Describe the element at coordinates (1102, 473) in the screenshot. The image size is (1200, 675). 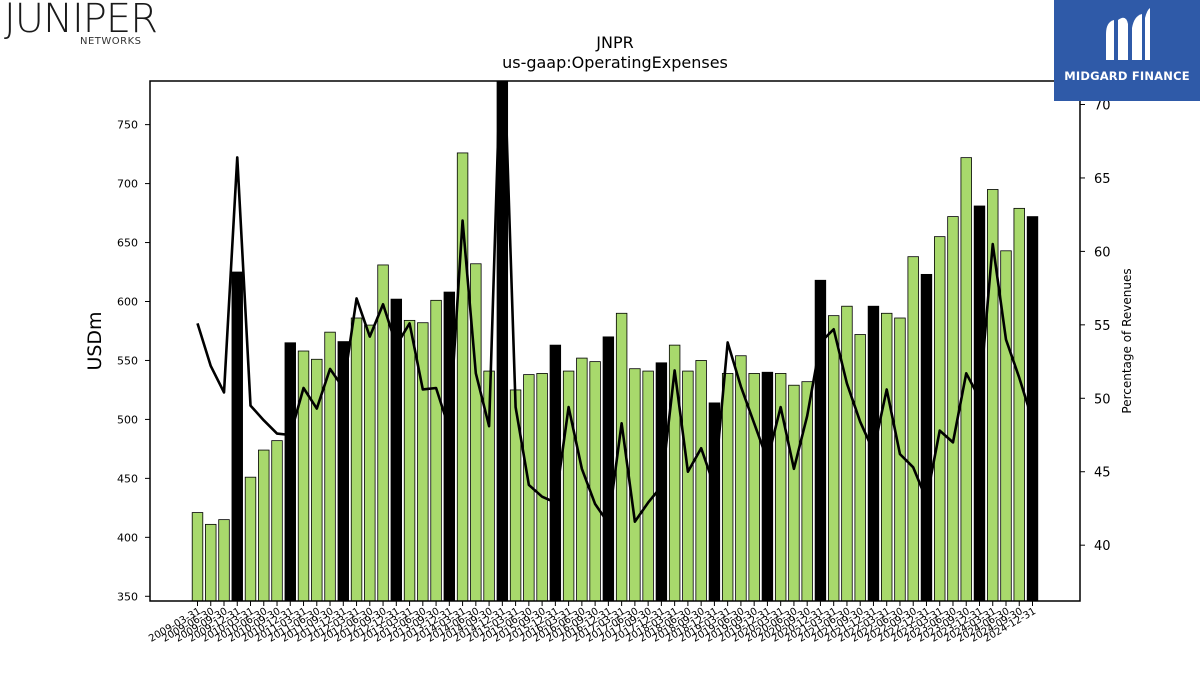
I see `y2-tick-label: 45` at that location.